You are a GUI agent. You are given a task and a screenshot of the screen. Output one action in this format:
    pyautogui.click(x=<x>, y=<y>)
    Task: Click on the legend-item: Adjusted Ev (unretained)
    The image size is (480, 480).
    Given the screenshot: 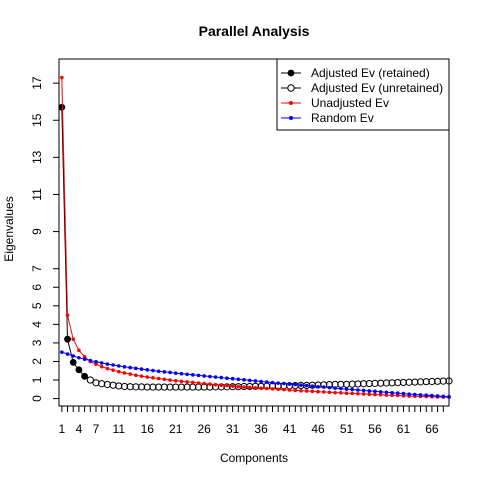 What is the action you would take?
    pyautogui.click(x=362, y=88)
    